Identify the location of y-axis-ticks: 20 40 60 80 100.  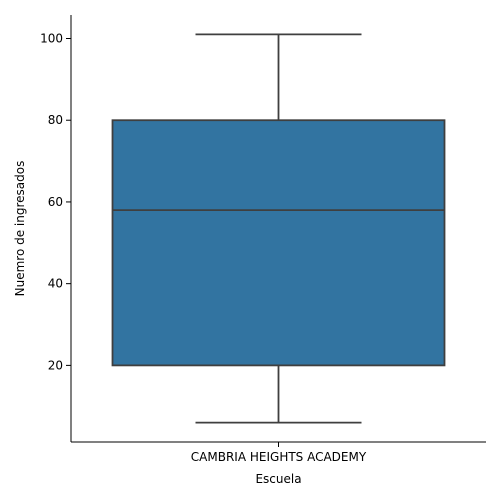
(55, 201).